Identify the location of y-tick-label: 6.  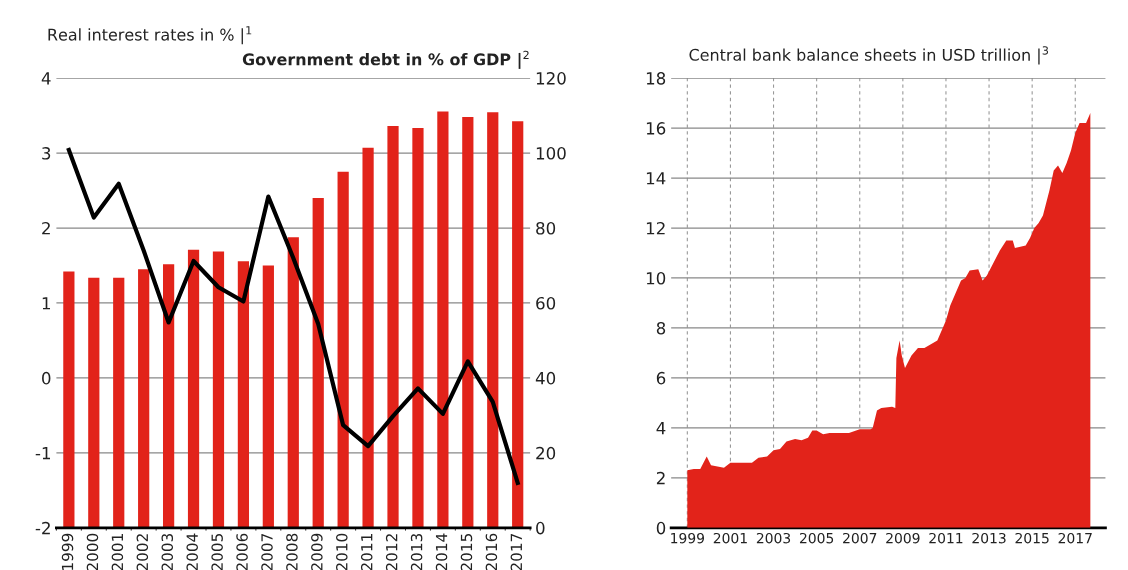
(661, 378).